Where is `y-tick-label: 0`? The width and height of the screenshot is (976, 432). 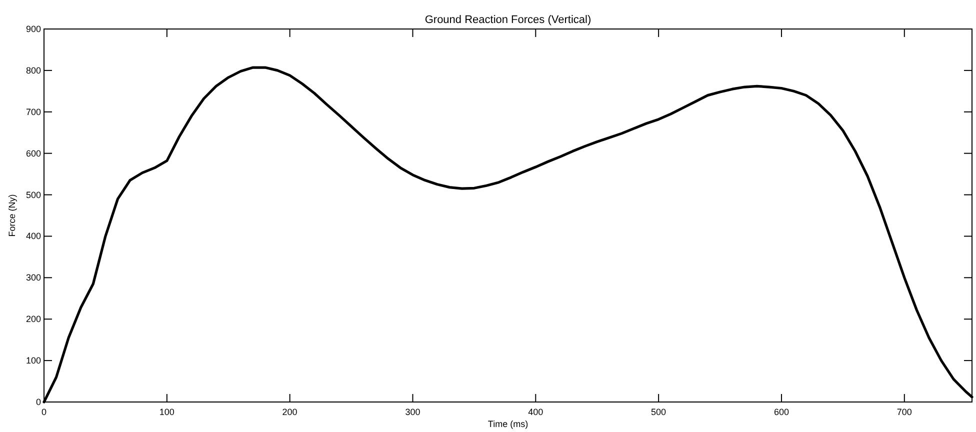
y-tick-label: 0 is located at coordinates (38, 402).